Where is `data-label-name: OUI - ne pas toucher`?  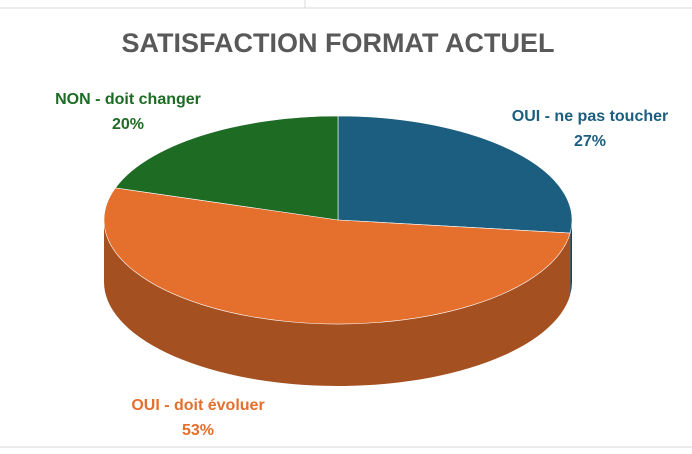 data-label-name: OUI - ne pas toucher is located at coordinates (590, 116).